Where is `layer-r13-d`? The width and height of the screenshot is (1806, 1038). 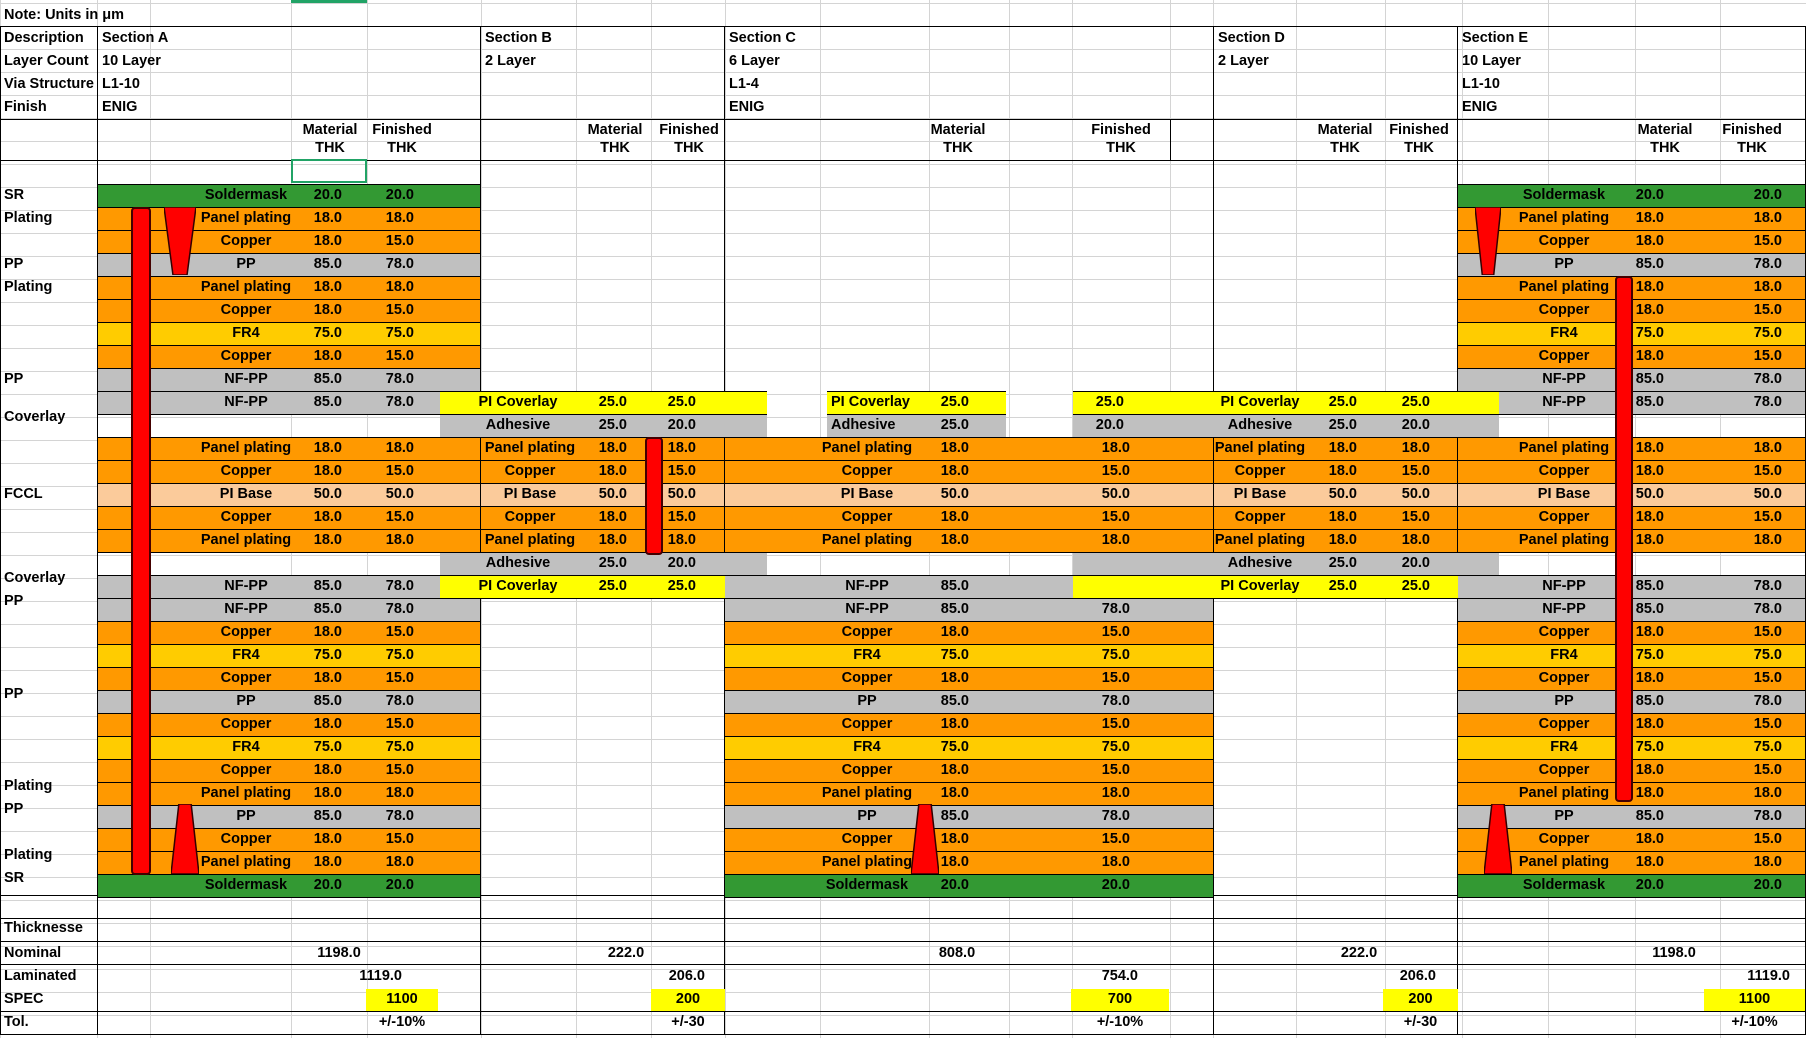 layer-r13-d is located at coordinates (1335, 495).